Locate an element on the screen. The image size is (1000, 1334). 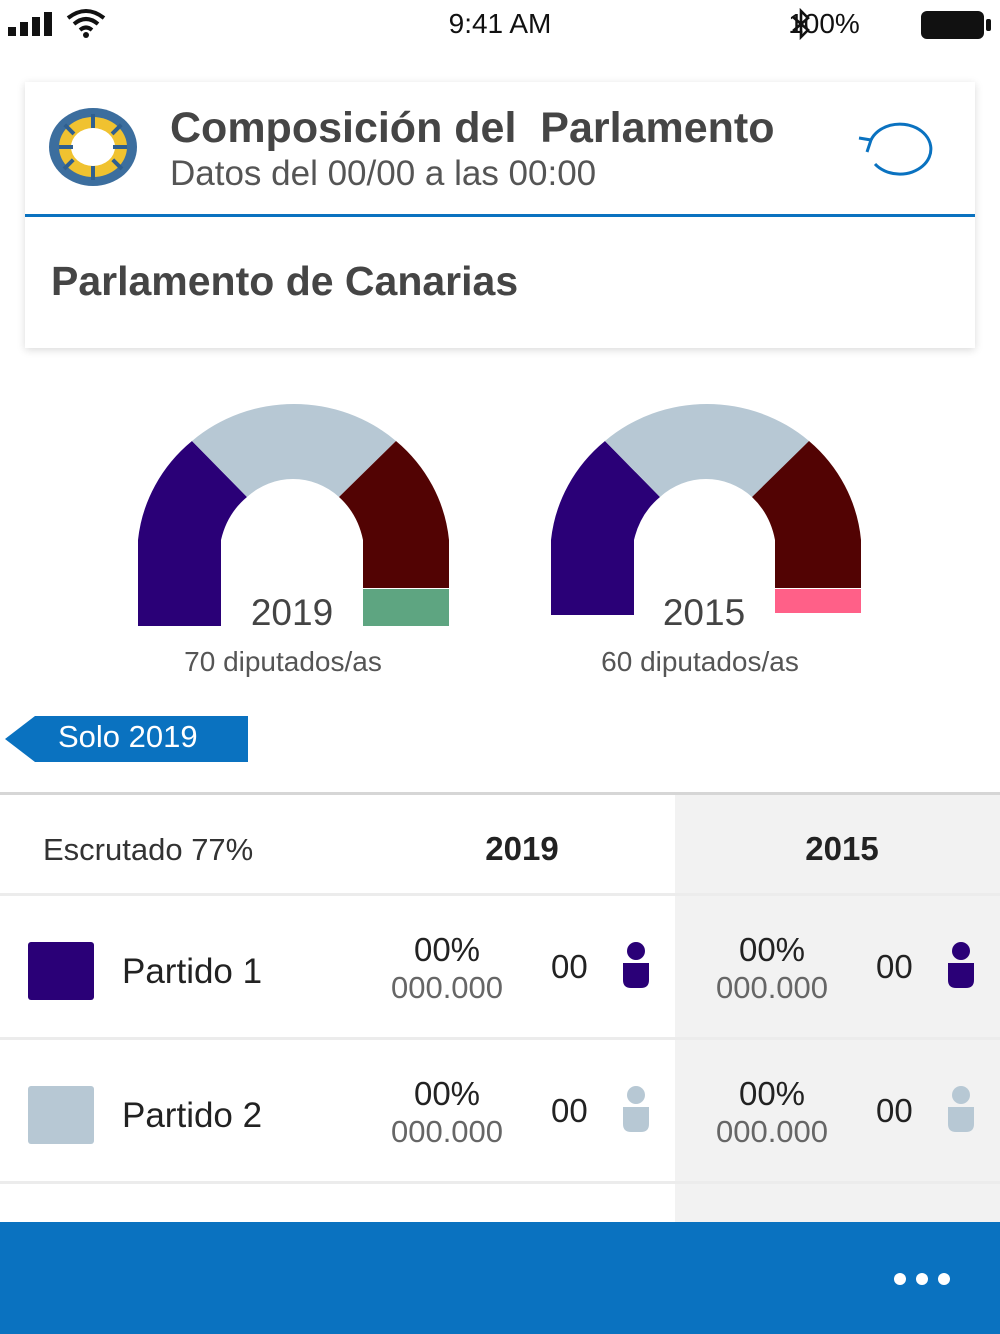
logo-icon is located at coordinates (93, 147).